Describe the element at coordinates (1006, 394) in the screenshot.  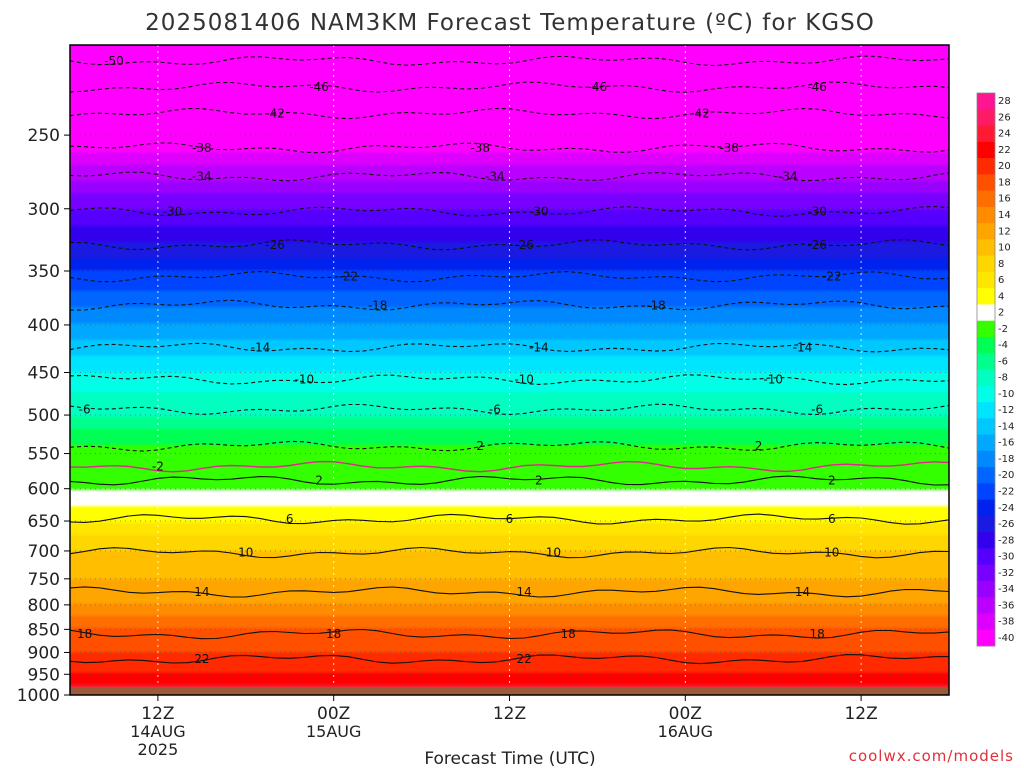
I see `colorbar-label: -10` at that location.